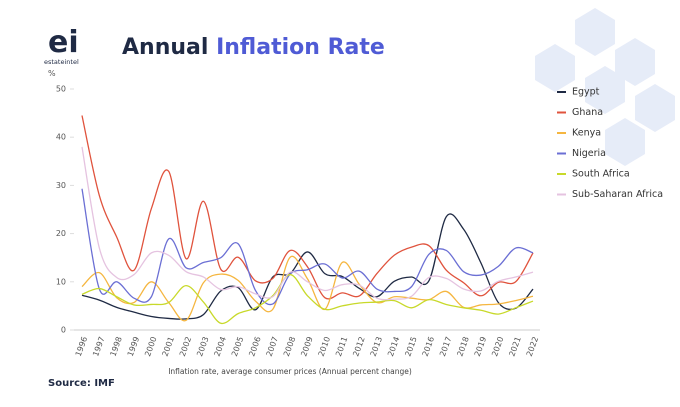 This screenshot has width=680, height=407. I want to click on x-tick-label: 2017, so click(445, 346).